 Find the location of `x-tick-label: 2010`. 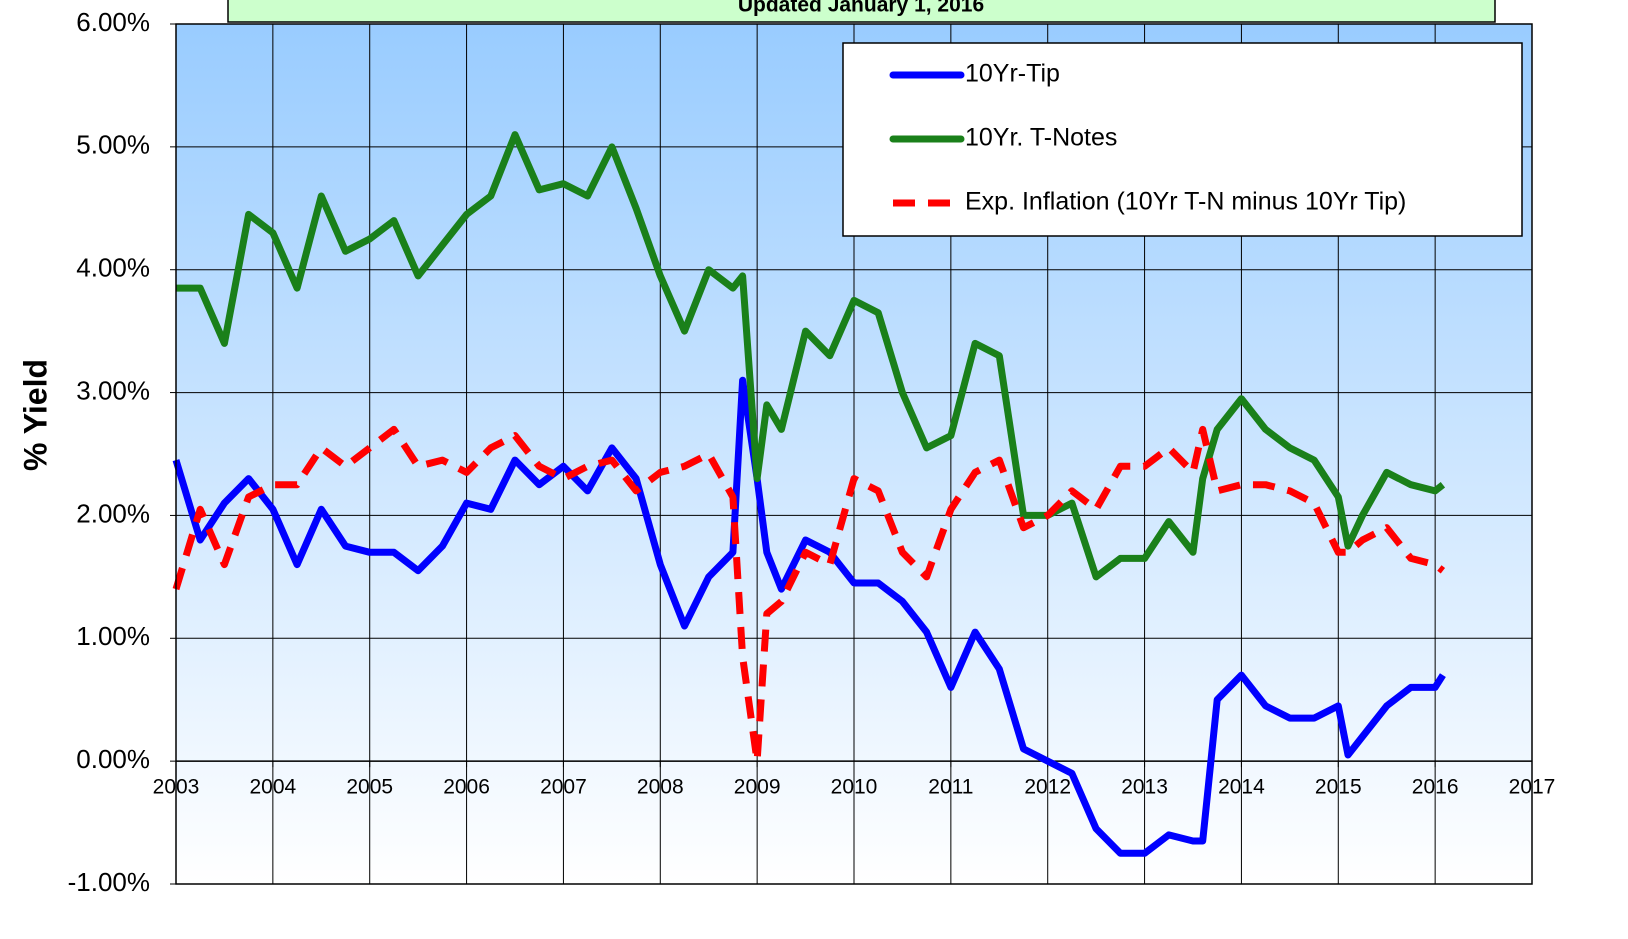

x-tick-label: 2010 is located at coordinates (854, 787).